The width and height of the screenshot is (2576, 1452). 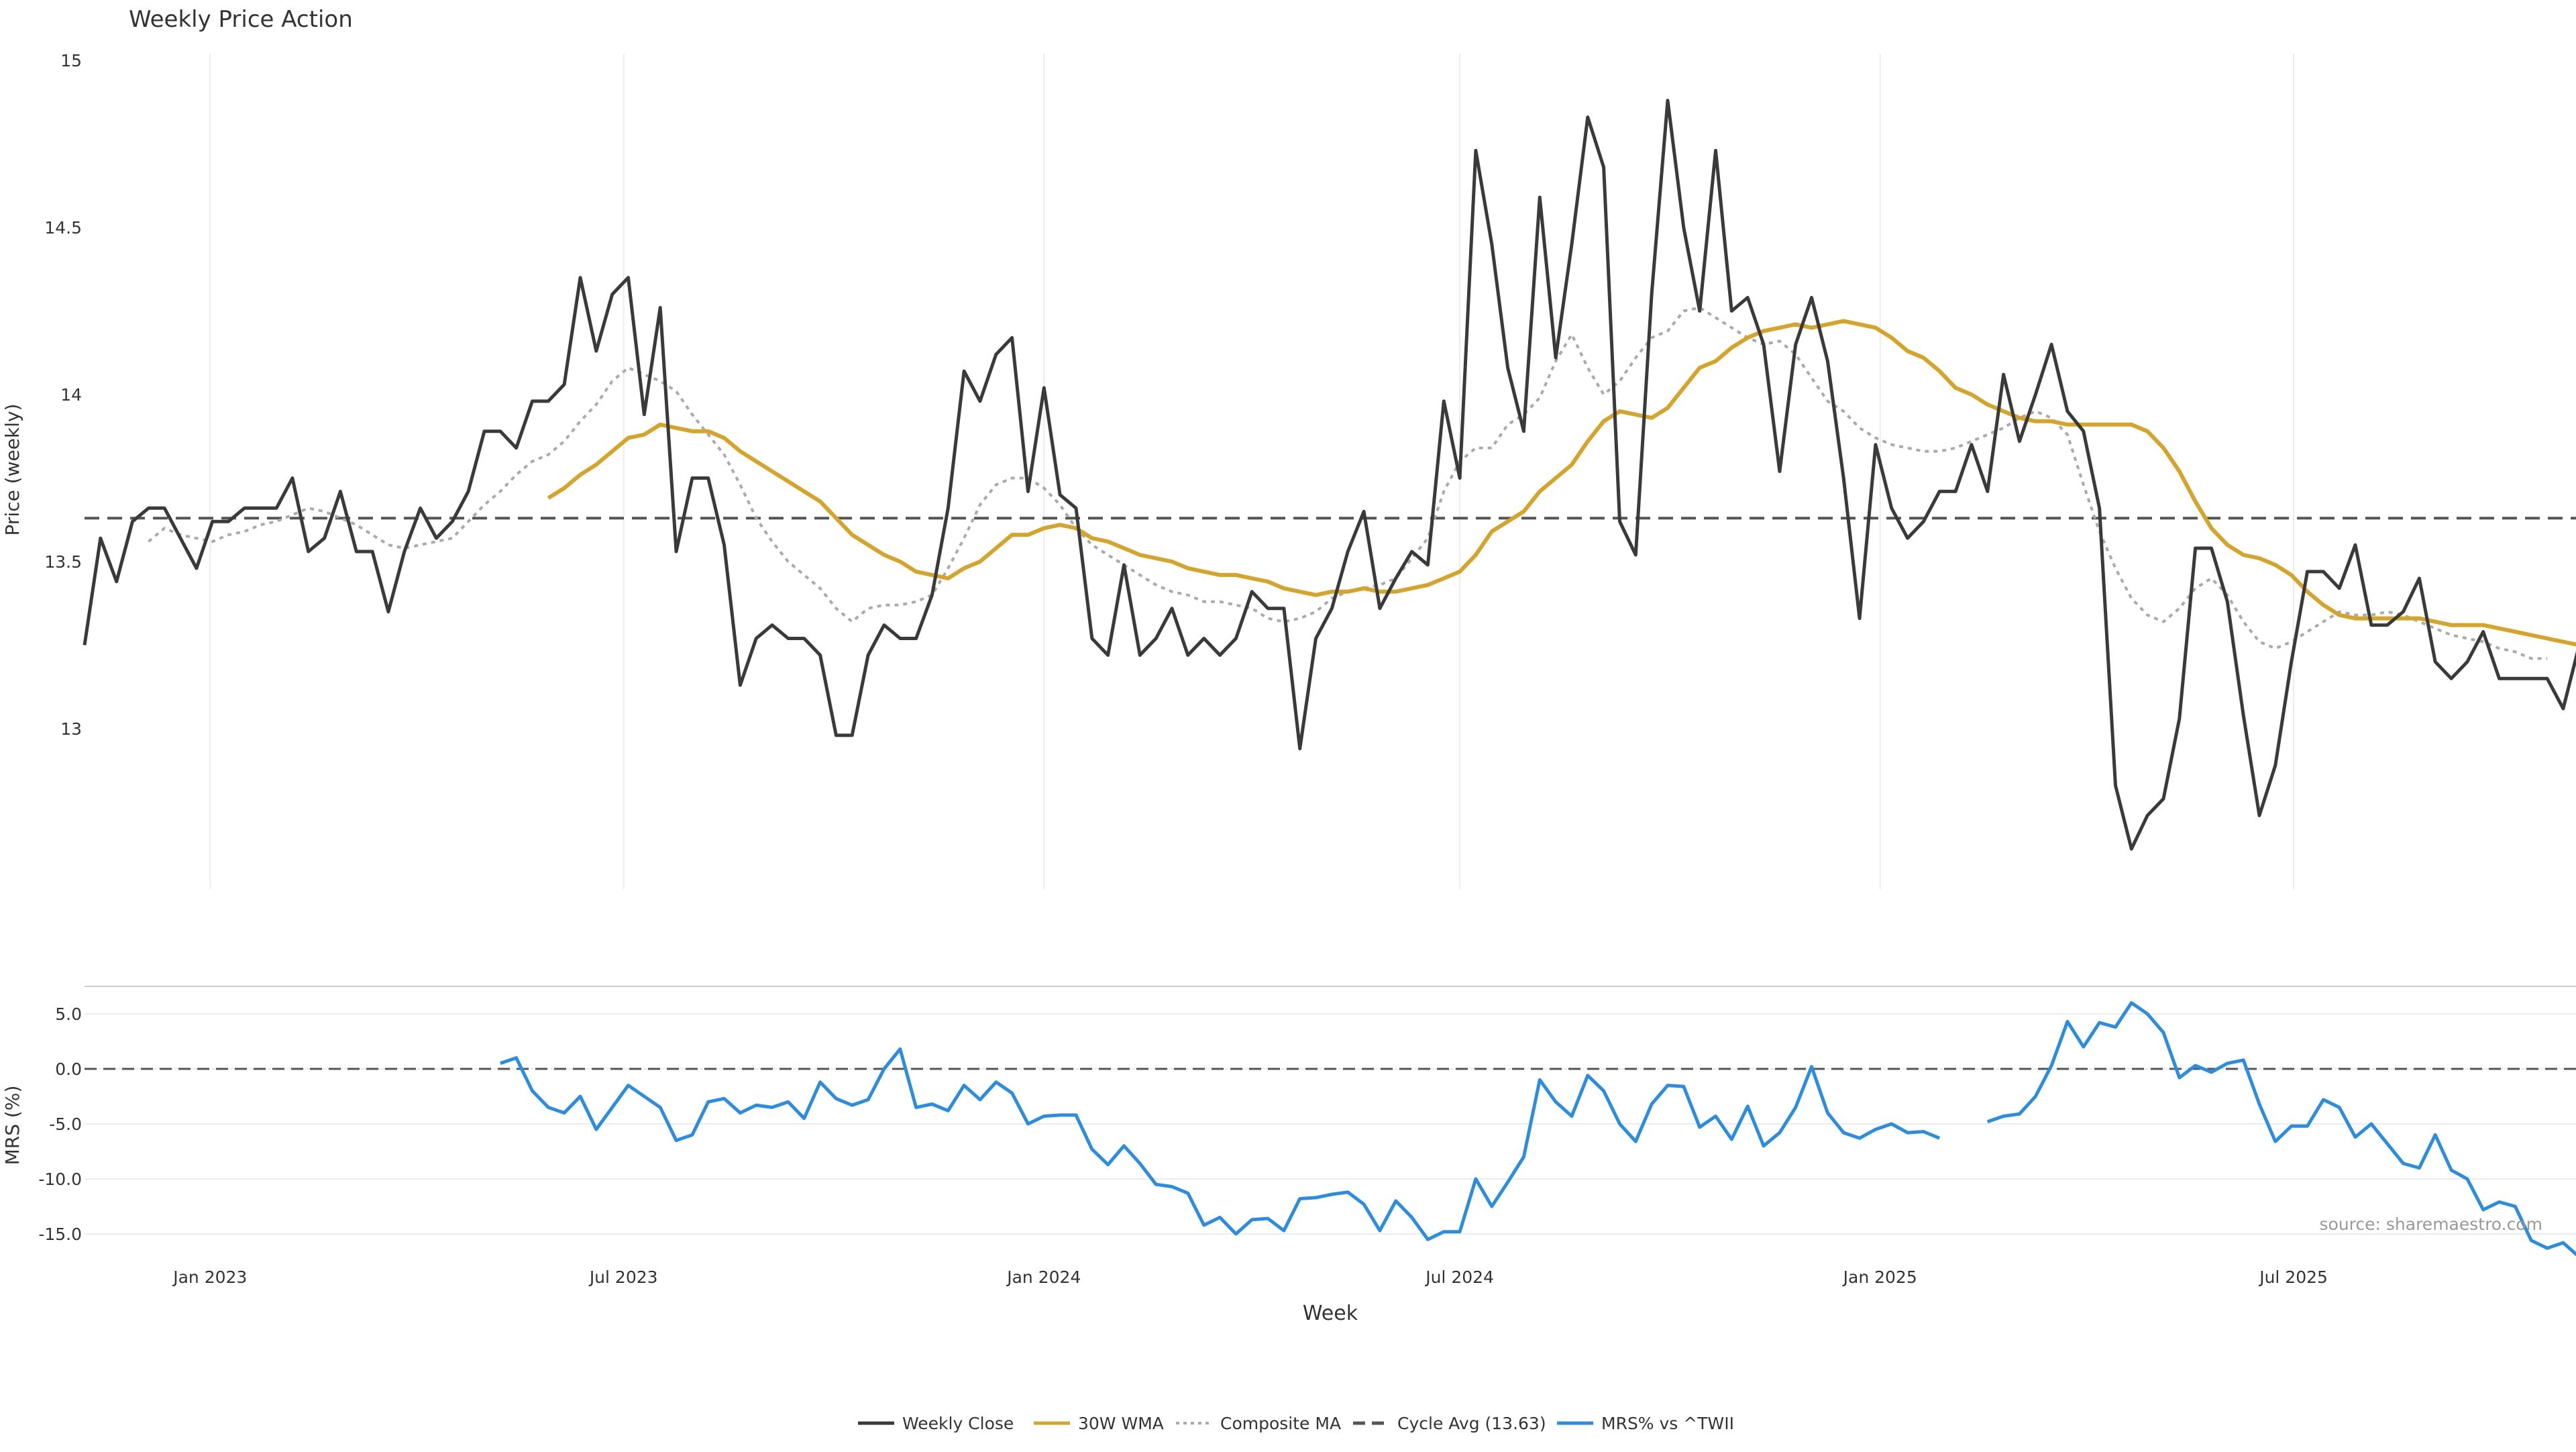 I want to click on mrs-y-tick-label: -15.0, so click(x=60, y=1235).